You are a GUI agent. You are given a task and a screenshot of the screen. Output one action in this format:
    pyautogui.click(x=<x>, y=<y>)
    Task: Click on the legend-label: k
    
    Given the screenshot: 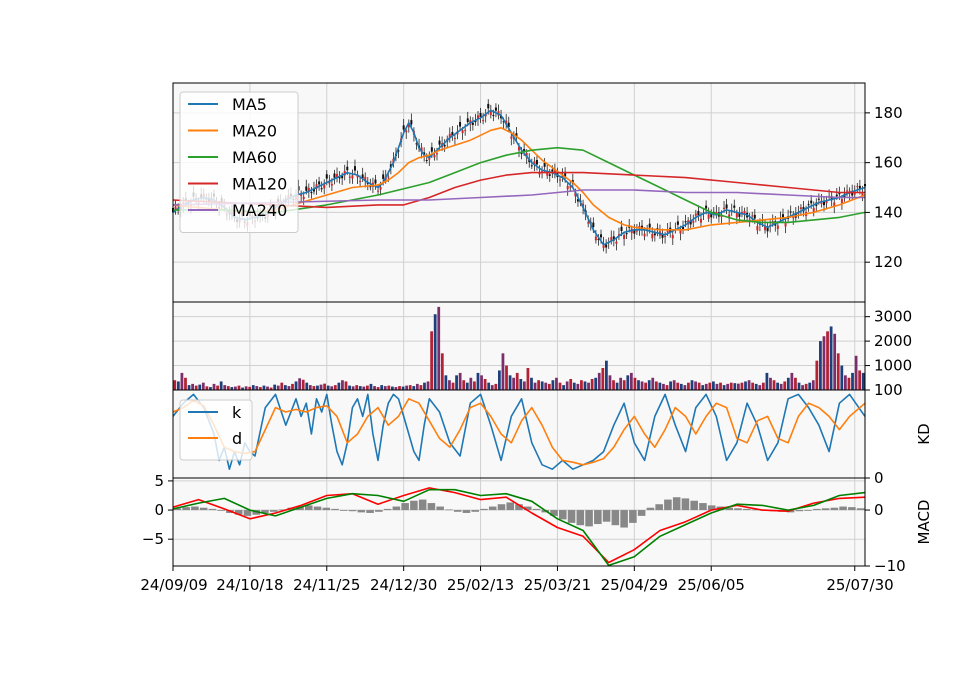 What is the action you would take?
    pyautogui.click(x=237, y=412)
    